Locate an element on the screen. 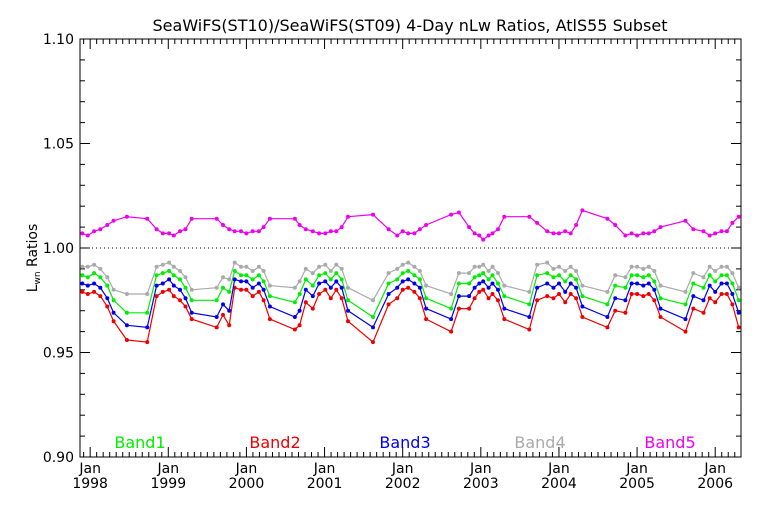  series-line-band5 is located at coordinates (411, 225).